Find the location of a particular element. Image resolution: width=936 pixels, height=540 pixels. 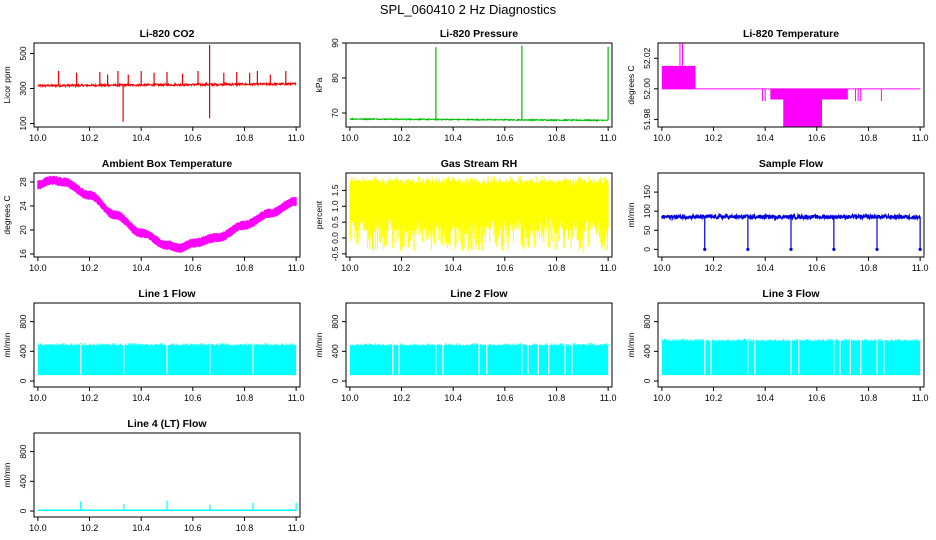

chart-title: Li-820 Temperature is located at coordinates (791, 34).